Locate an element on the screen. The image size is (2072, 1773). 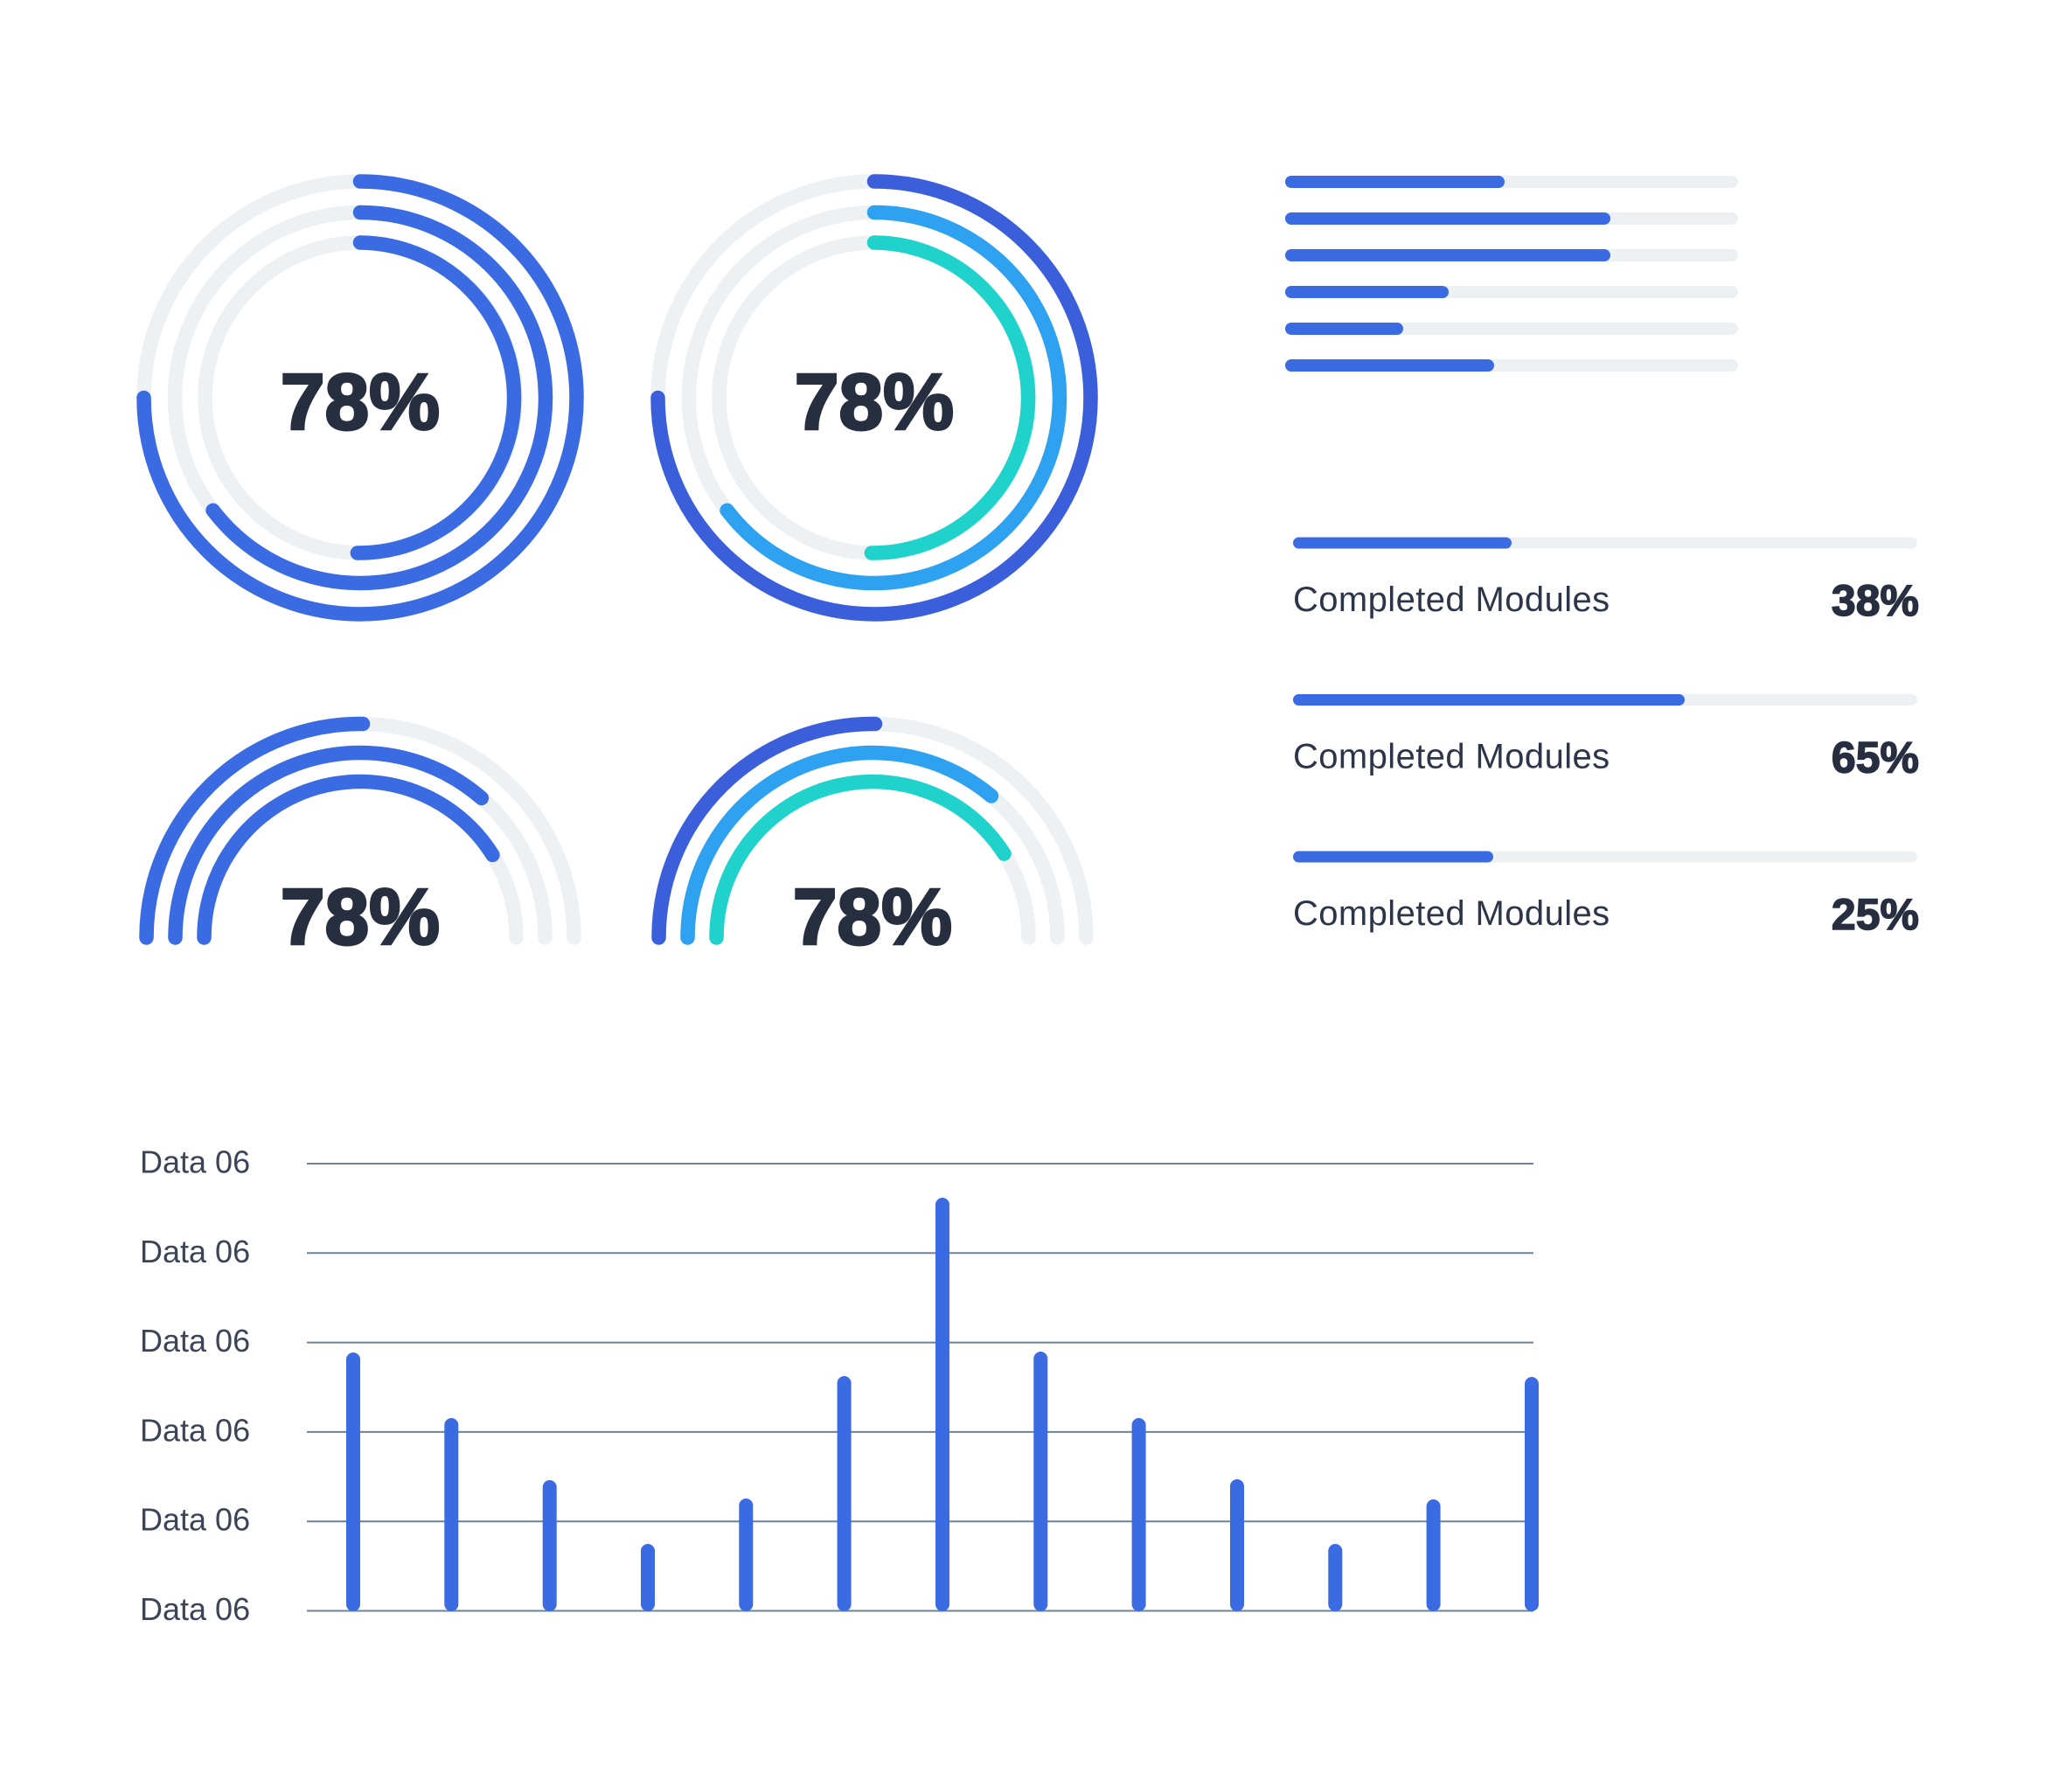
svg-text: 65% is located at coordinates (1875, 758).